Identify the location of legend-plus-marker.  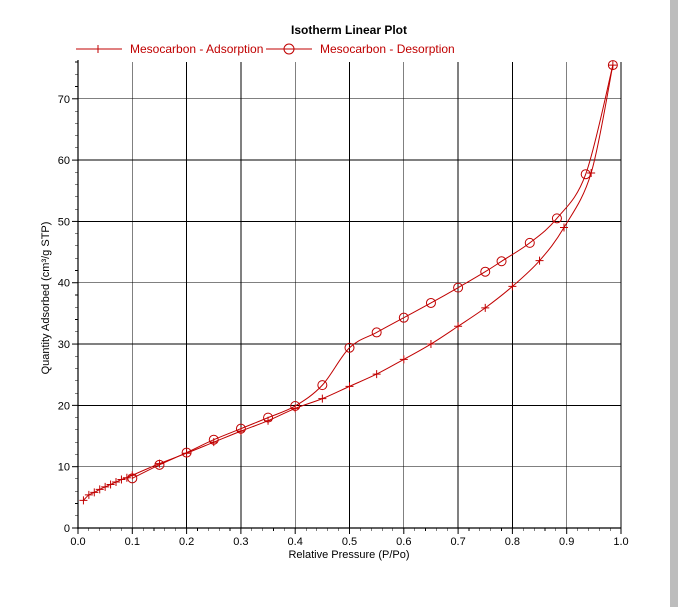
(98, 49).